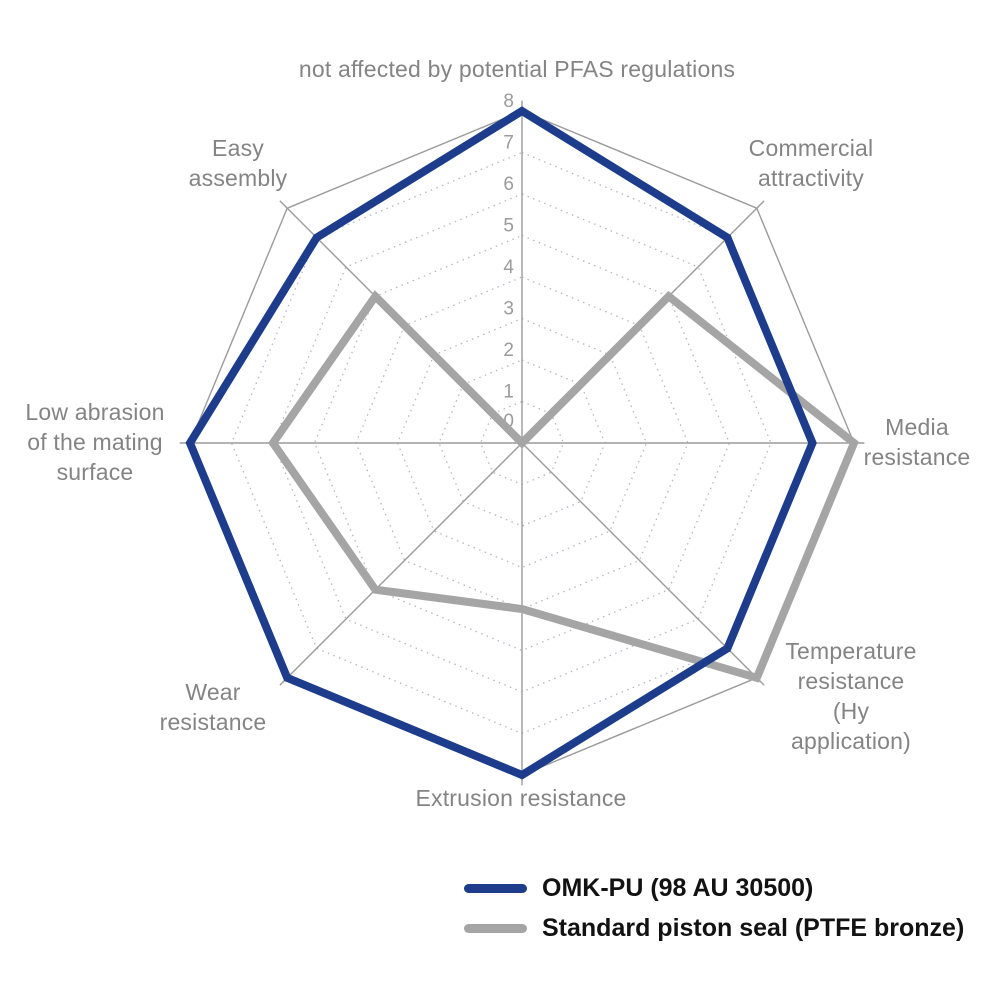  I want to click on axis-label-commercial-attractivity: Commercial attractivity, so click(811, 163).